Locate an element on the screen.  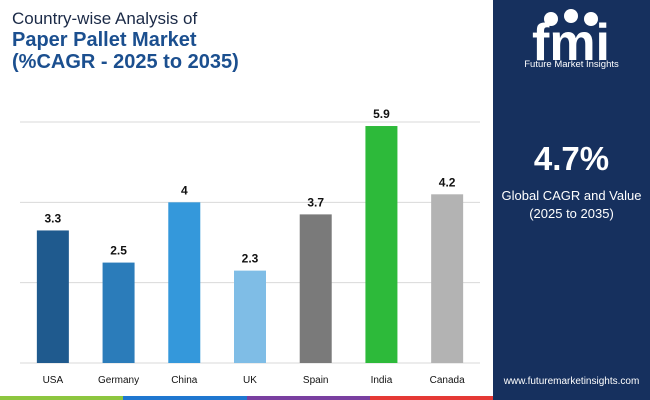
global-cagr-label-line-2: (2025 to 2035) is located at coordinates (571, 213).